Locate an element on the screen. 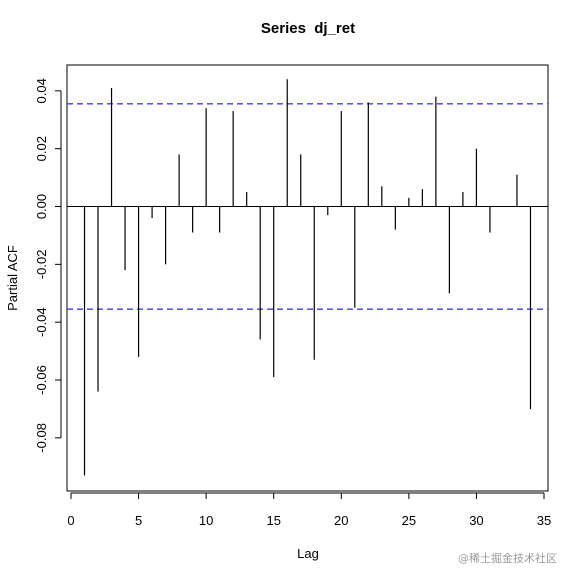 This screenshot has width=565, height=570. x-tick-label-15: 15 is located at coordinates (273, 520).